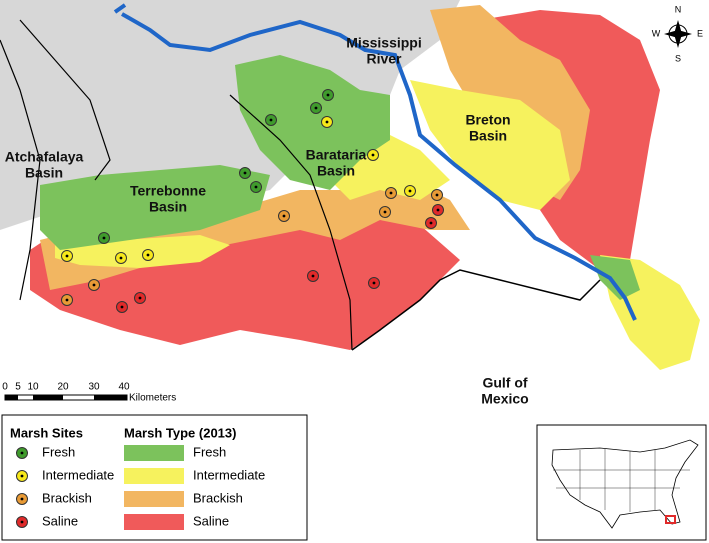 The width and height of the screenshot is (709, 543). Describe the element at coordinates (46, 432) in the screenshot. I see `legend-title: Marsh Sites` at that location.